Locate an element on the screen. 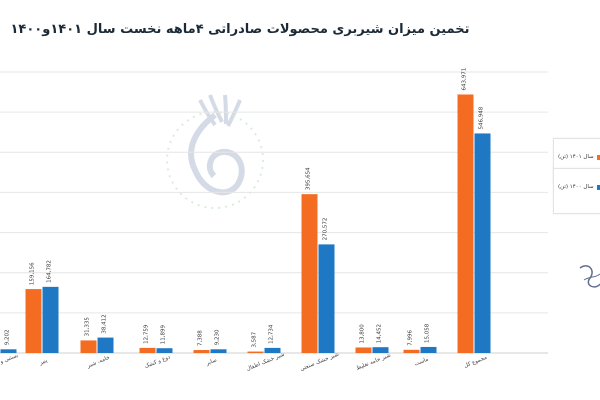 This screenshot has width=600, height=400. value-label-1400-1: 164,782 is located at coordinates (50, 271).